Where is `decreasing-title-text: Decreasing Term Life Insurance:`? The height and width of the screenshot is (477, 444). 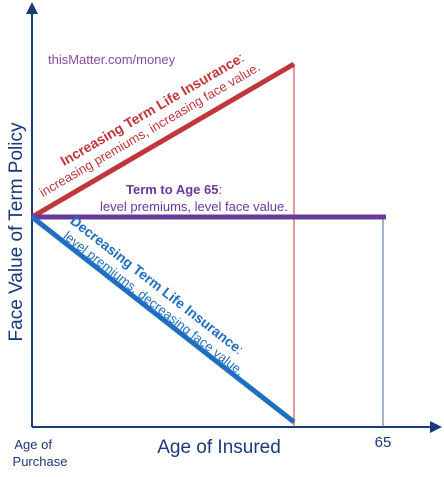
decreasing-title-text: Decreasing Term Life Insurance: is located at coordinates (156, 284).